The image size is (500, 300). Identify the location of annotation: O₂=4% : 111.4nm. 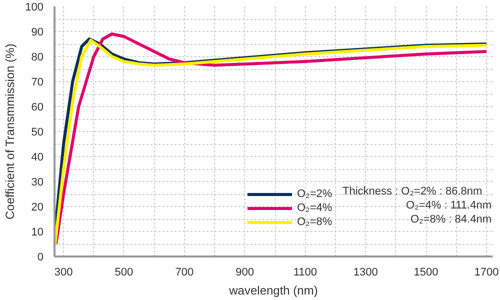
(449, 206).